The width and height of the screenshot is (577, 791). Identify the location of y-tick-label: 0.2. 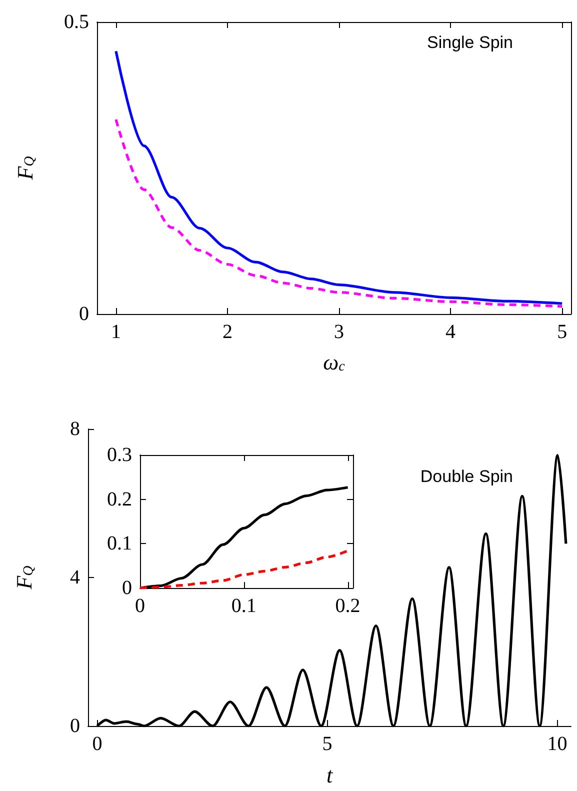
(119, 499).